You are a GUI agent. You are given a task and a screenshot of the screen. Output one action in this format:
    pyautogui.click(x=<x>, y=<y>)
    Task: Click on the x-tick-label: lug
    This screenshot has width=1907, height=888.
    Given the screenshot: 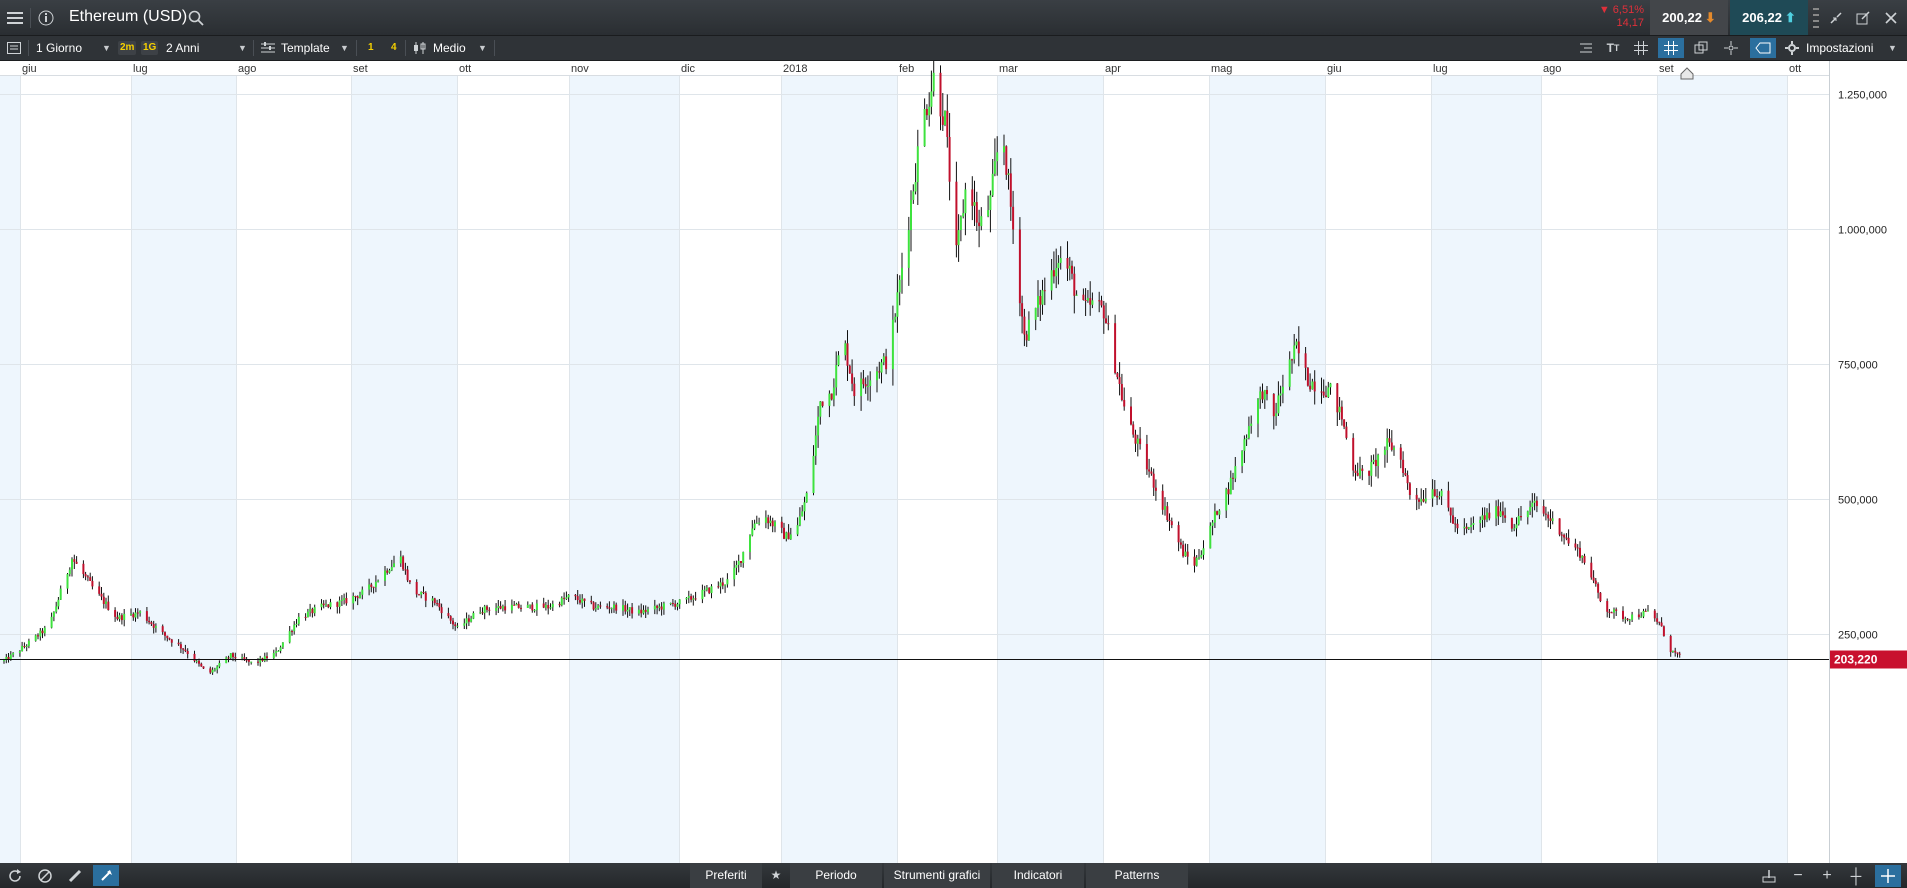 What is the action you would take?
    pyautogui.click(x=1440, y=69)
    